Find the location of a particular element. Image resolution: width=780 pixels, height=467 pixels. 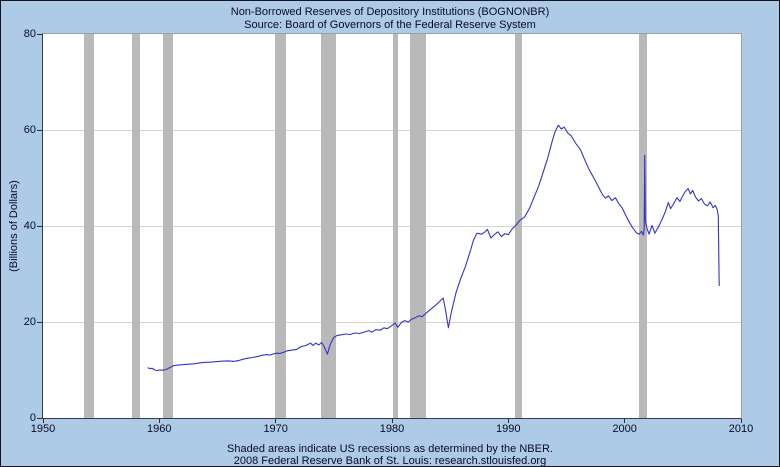

x-tick-label-1960: 1960 is located at coordinates (159, 429).